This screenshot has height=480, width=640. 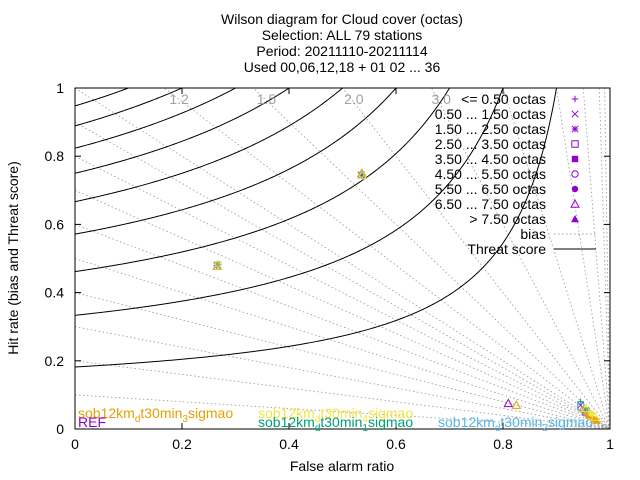 I want to click on y-tick-label-5: 1, so click(x=60, y=88).